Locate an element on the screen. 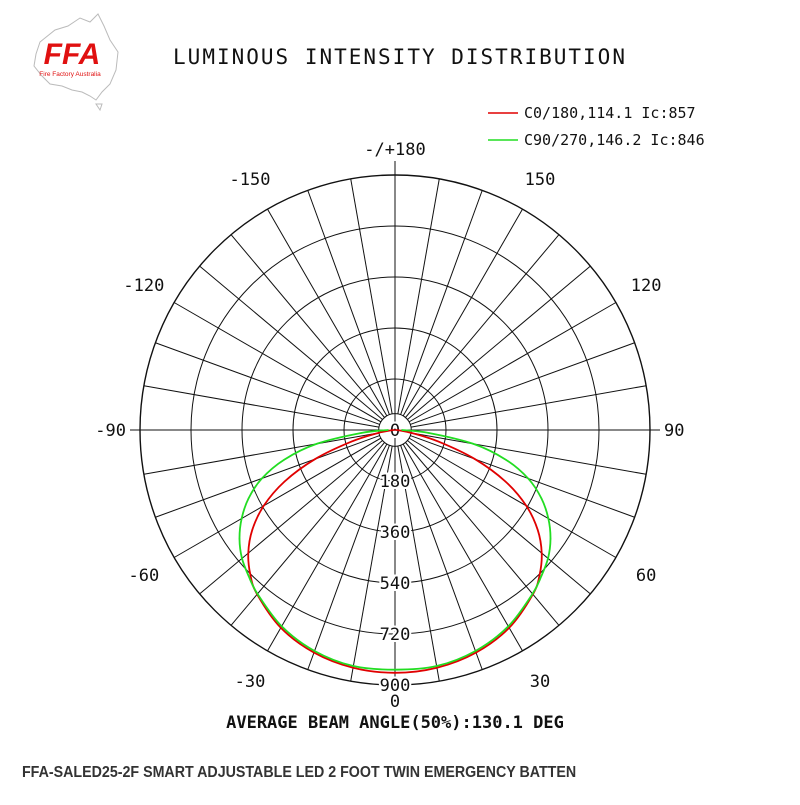  radial-tick-label: 360 is located at coordinates (395, 533).